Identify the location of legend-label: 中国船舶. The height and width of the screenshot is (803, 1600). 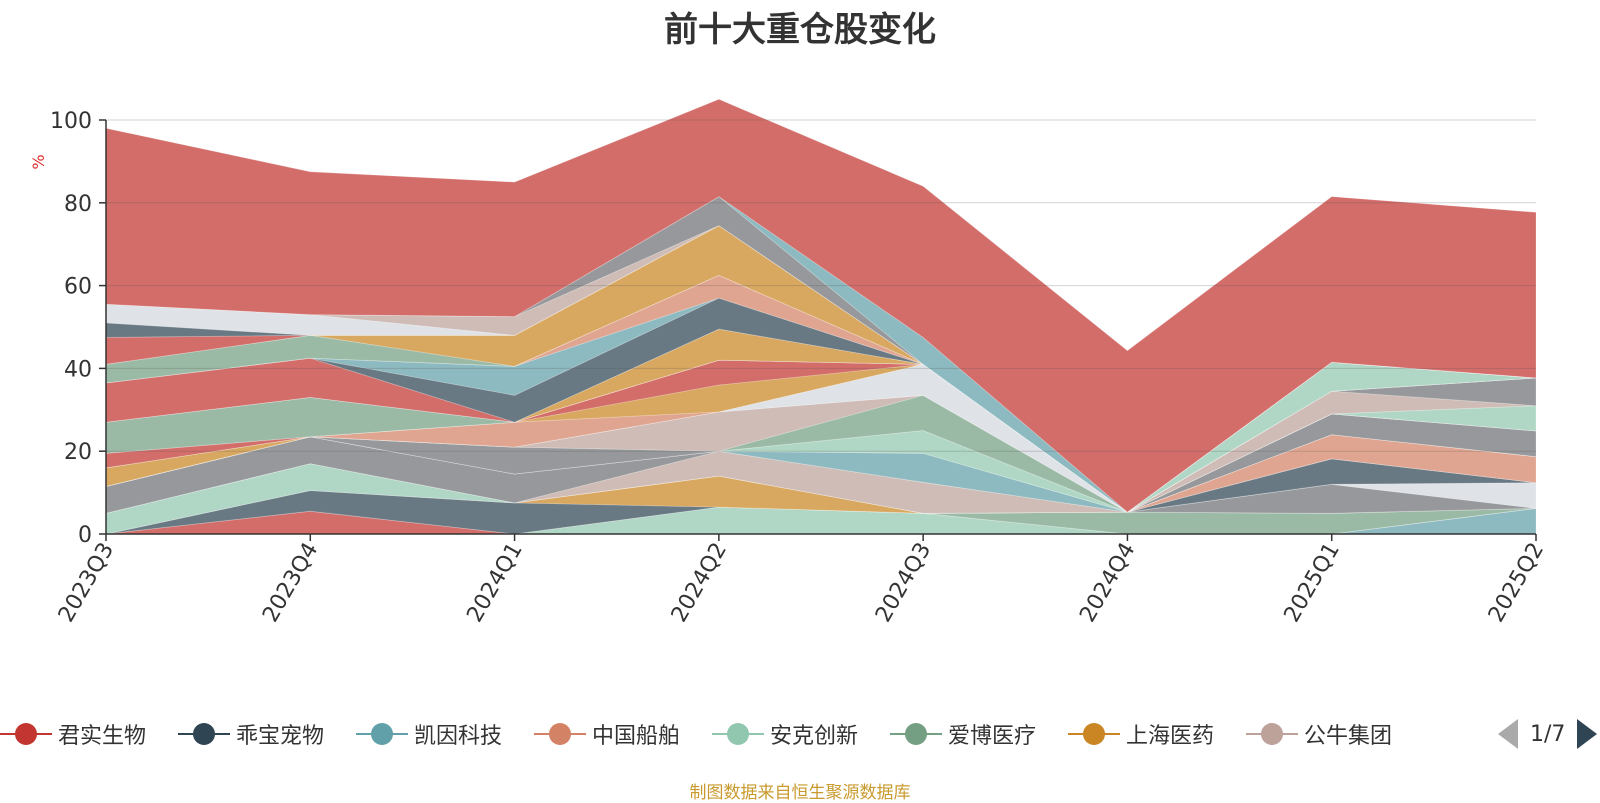
(636, 736).